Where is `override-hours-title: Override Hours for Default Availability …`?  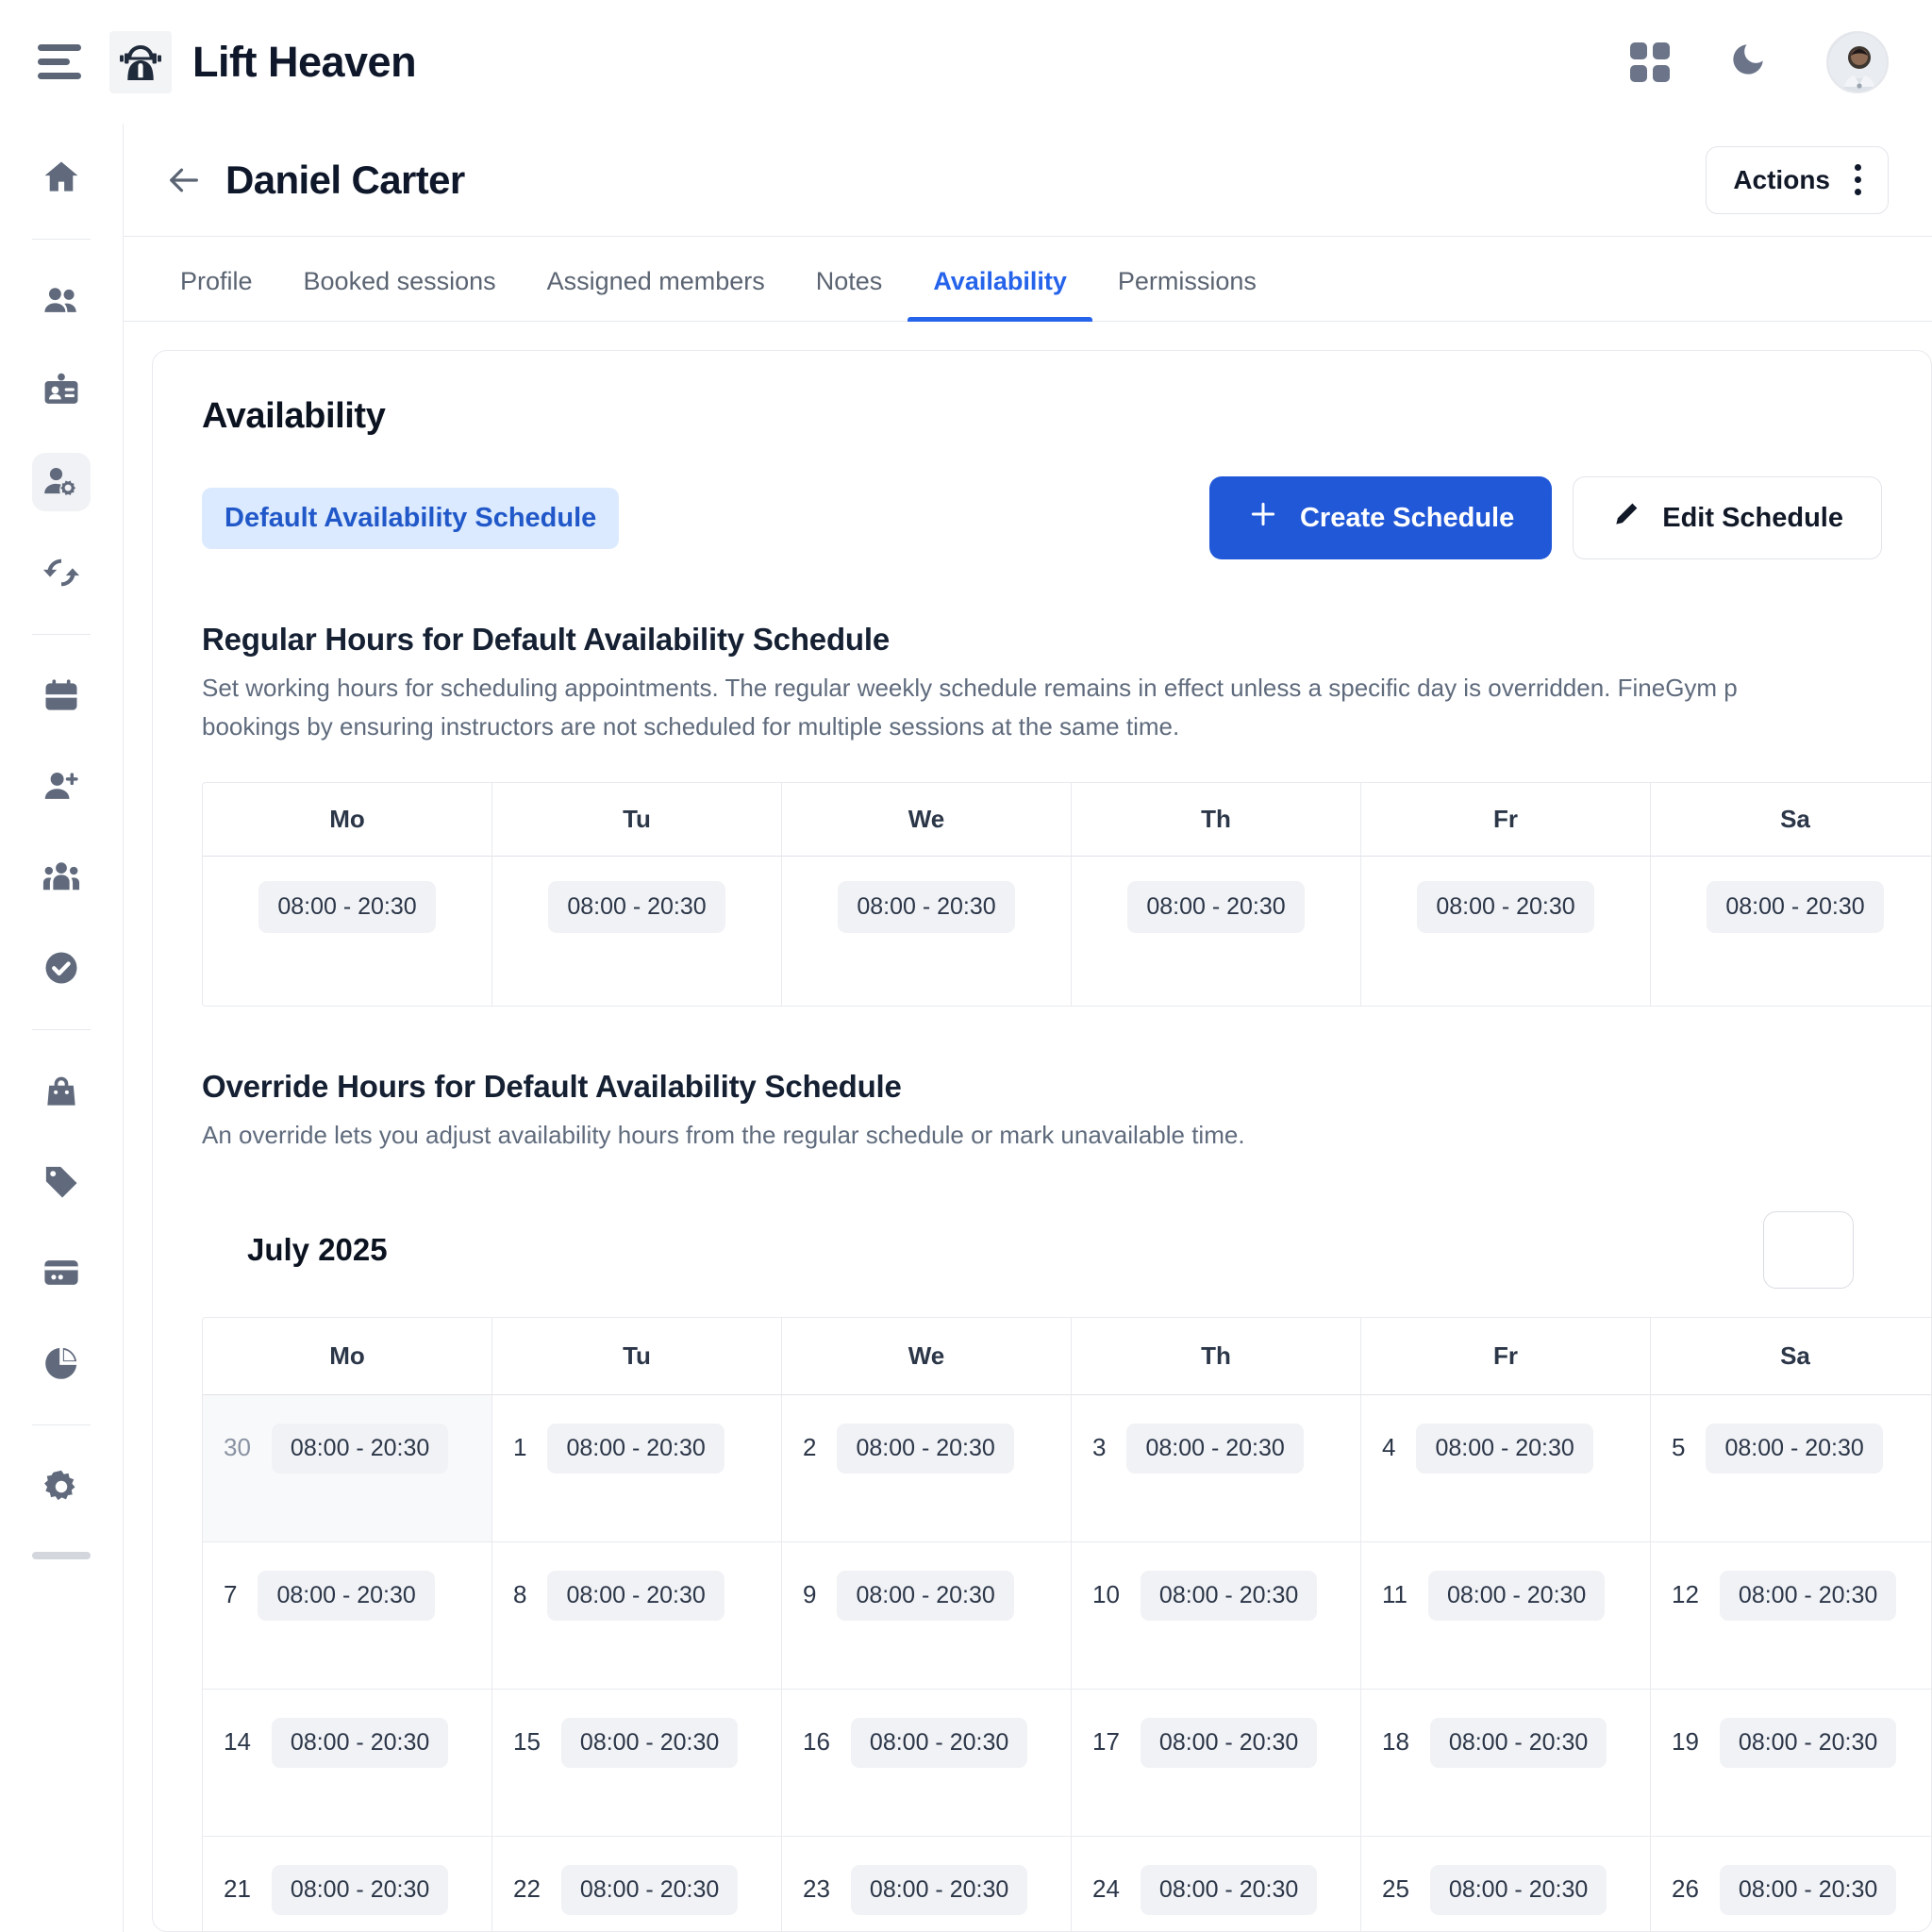 override-hours-title: Override Hours for Default Availability … is located at coordinates (552, 1087).